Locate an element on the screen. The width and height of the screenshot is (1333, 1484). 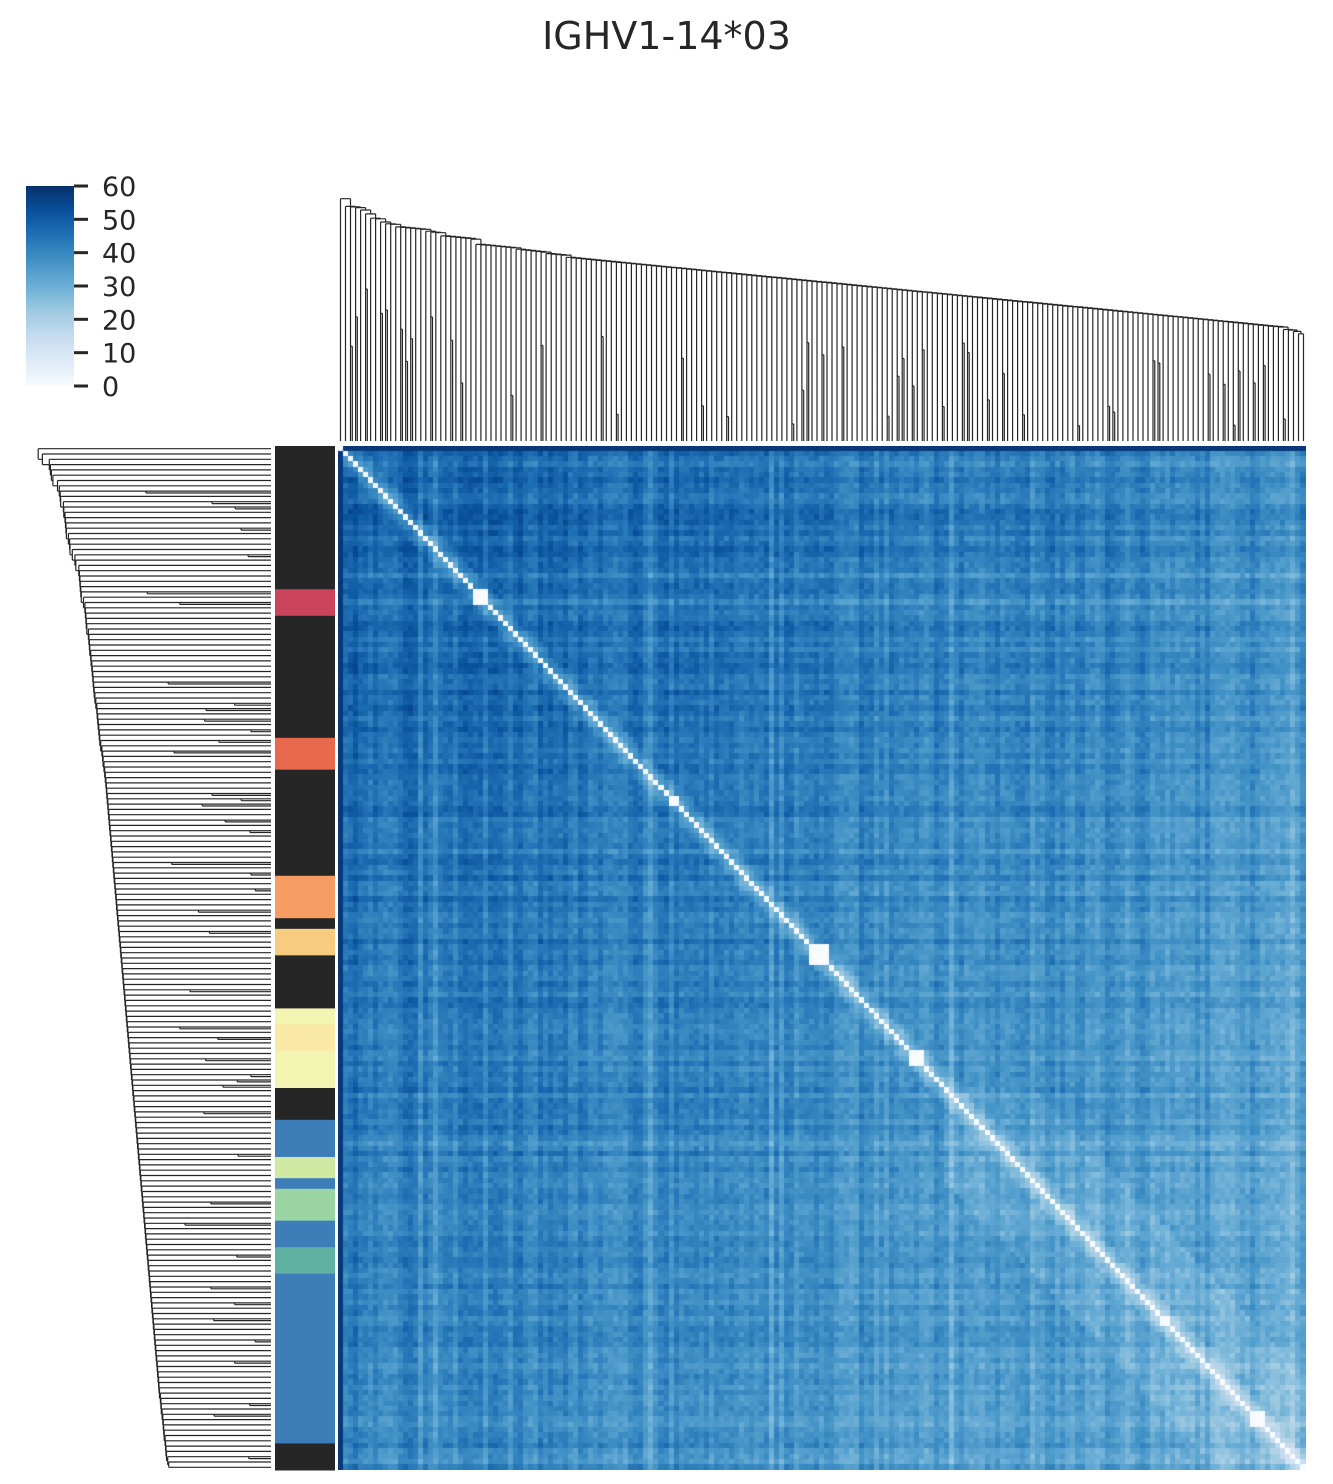
colorbar-tick-label: 20 is located at coordinates (119, 320).